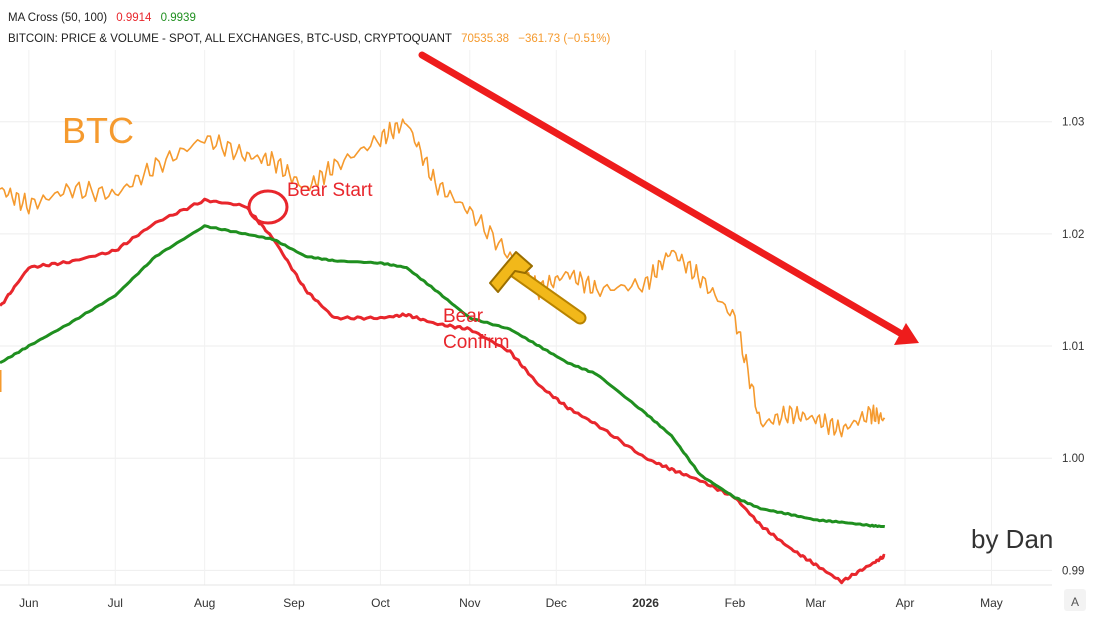 The image size is (1116, 632). What do you see at coordinates (526, 597) in the screenshot?
I see `time-axis: Jun Jul Aug Sep Oct Nov Dec 2026 Feb Mar Apr May` at bounding box center [526, 597].